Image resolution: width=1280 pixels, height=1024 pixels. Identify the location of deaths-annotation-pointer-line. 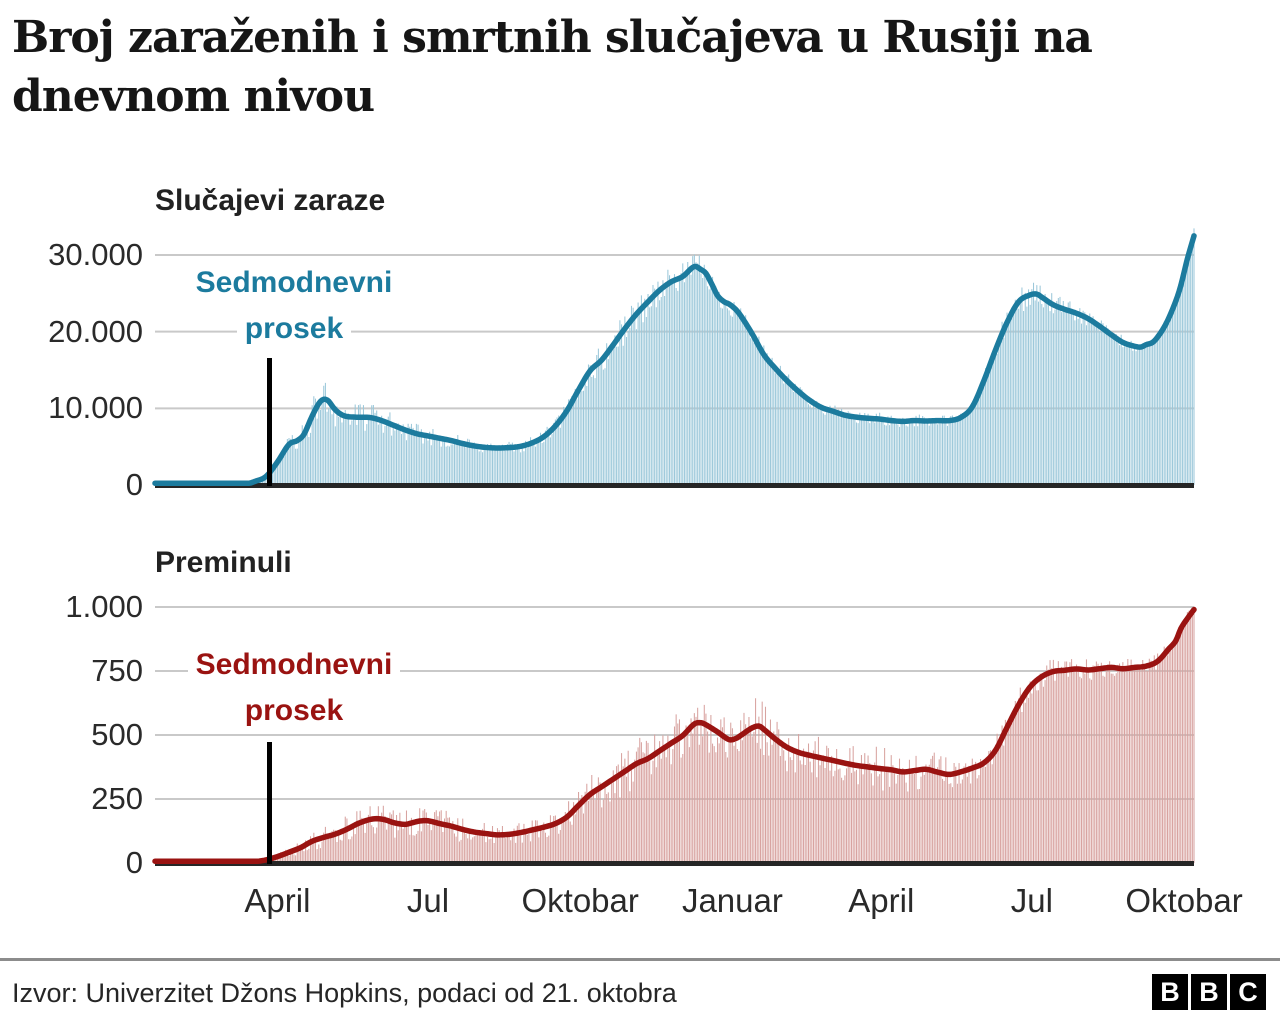
(269, 803).